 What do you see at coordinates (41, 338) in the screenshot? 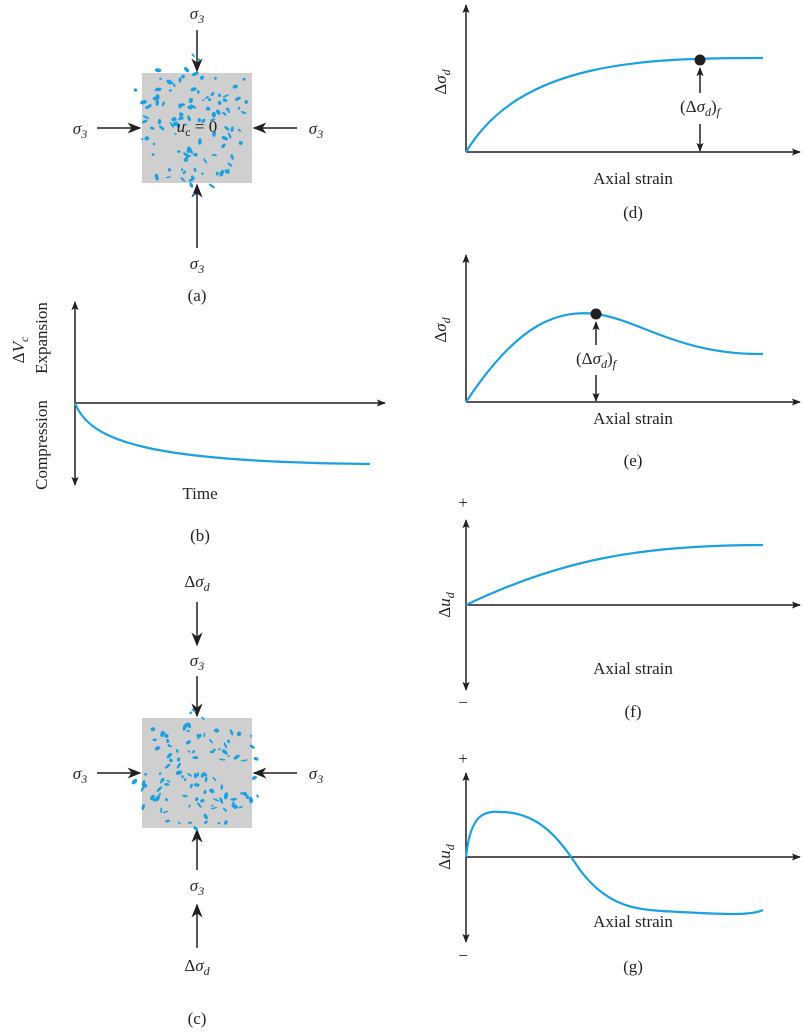
I see `label: Expansion` at bounding box center [41, 338].